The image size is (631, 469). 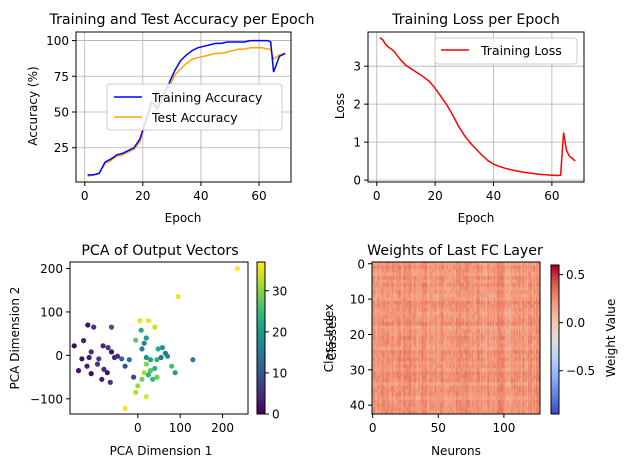 What do you see at coordinates (456, 338) in the screenshot?
I see `weights-heatmap-cells` at bounding box center [456, 338].